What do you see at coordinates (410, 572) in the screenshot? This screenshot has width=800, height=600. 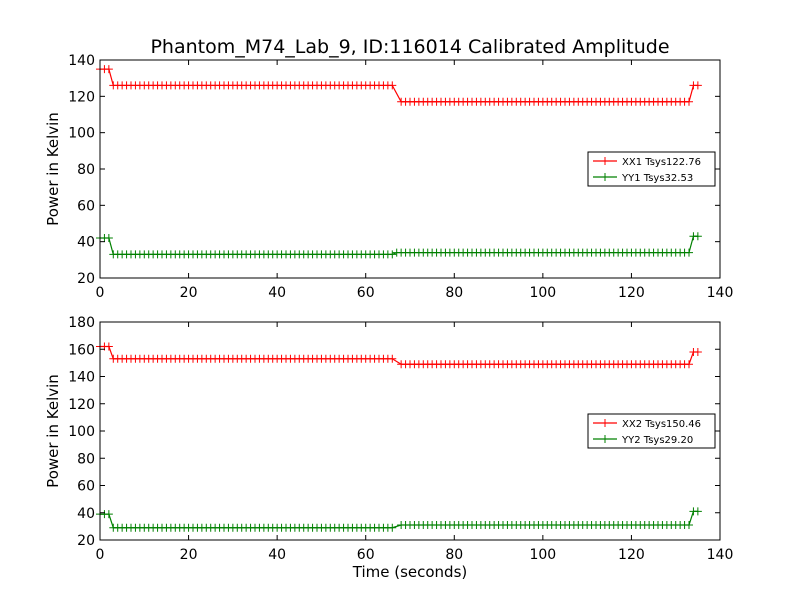 I see `x-axis-label: Time (seconds)` at bounding box center [410, 572].